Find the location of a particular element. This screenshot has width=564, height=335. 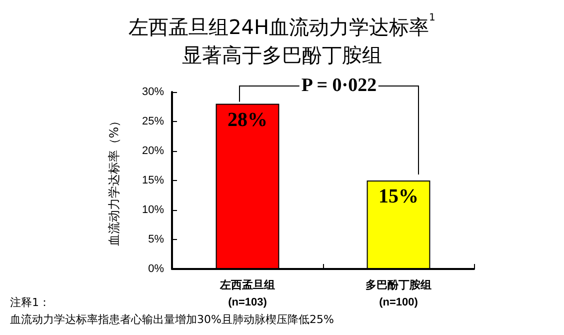

data-label: 15% is located at coordinates (398, 197).